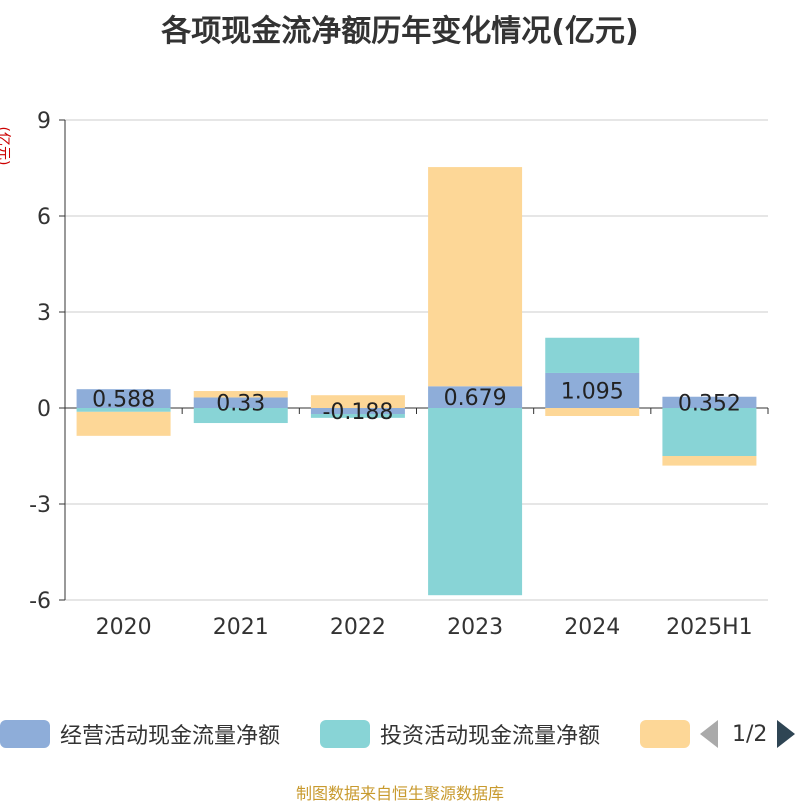  What do you see at coordinates (40, 601) in the screenshot?
I see `y-tick-label: -6` at bounding box center [40, 601].